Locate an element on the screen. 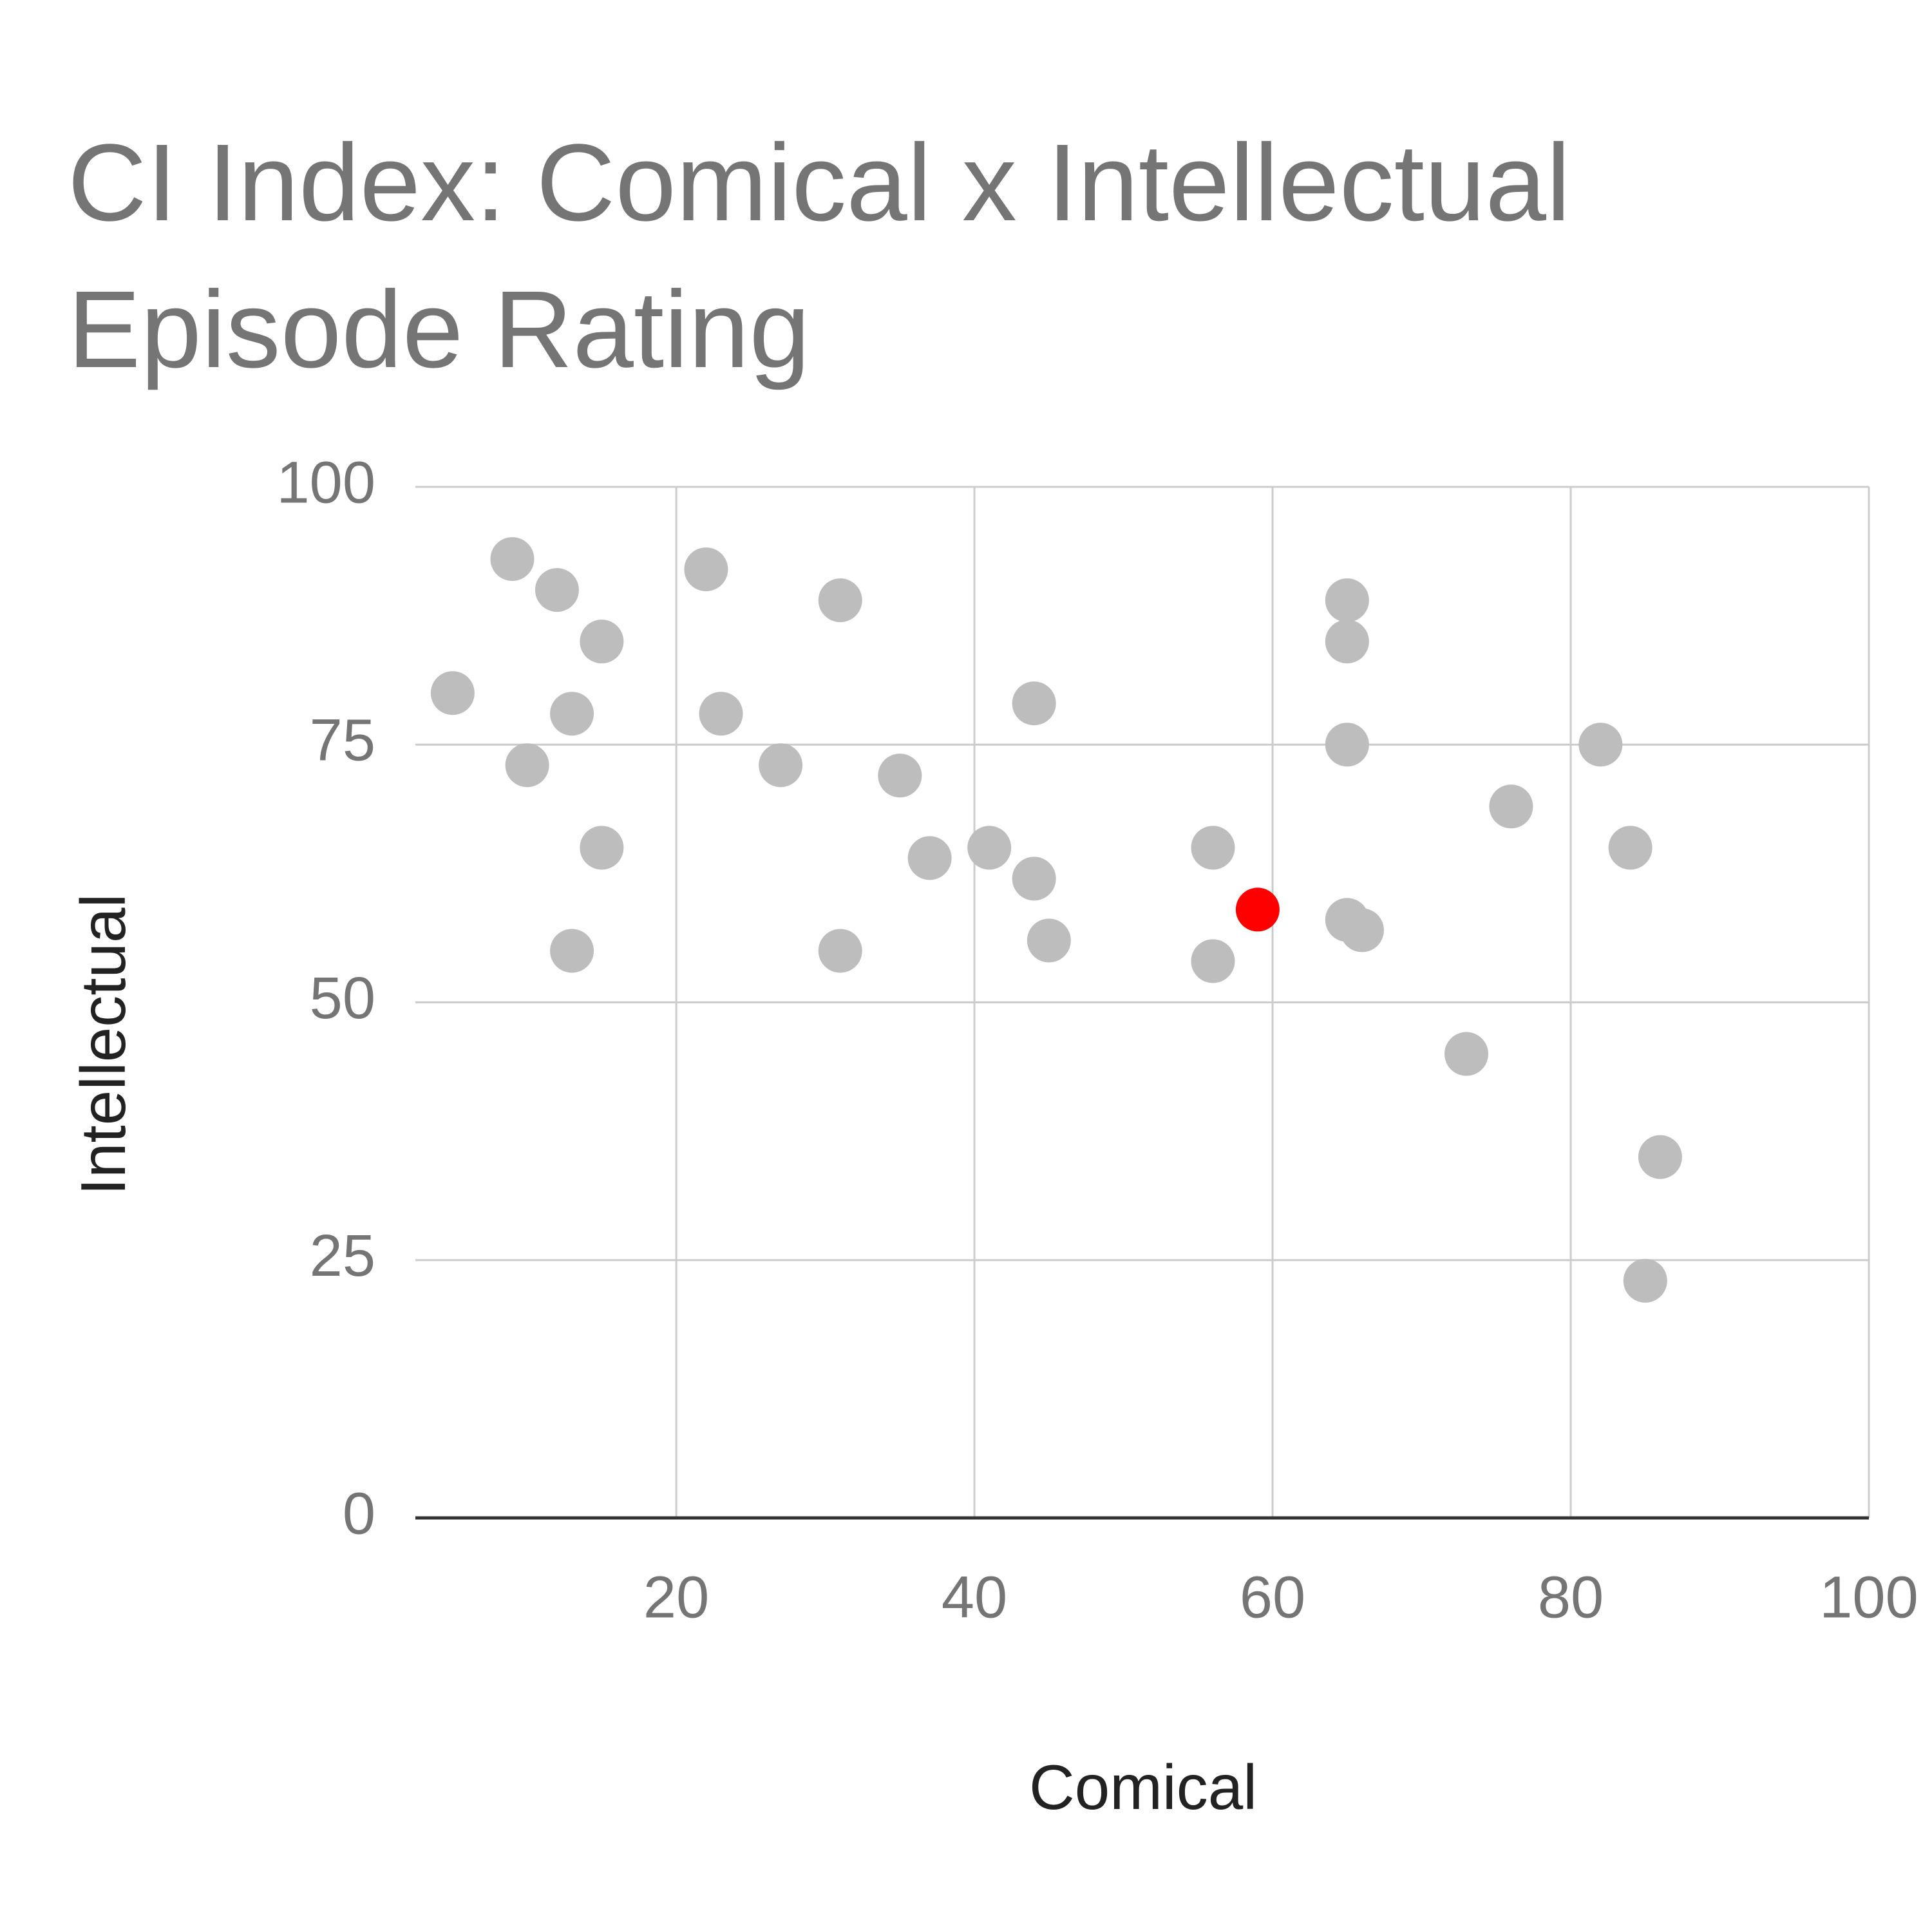 The image size is (1932, 1932). x-tick-label: 80 is located at coordinates (1571, 1597).